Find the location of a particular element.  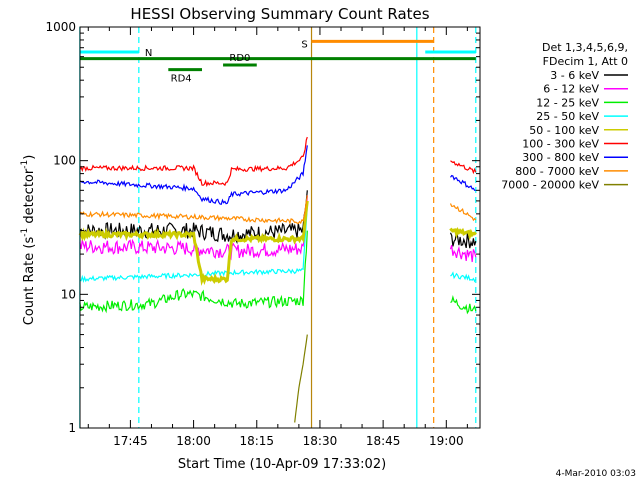

legend-entry-label: 100 - 300 keV is located at coordinates (560, 144).